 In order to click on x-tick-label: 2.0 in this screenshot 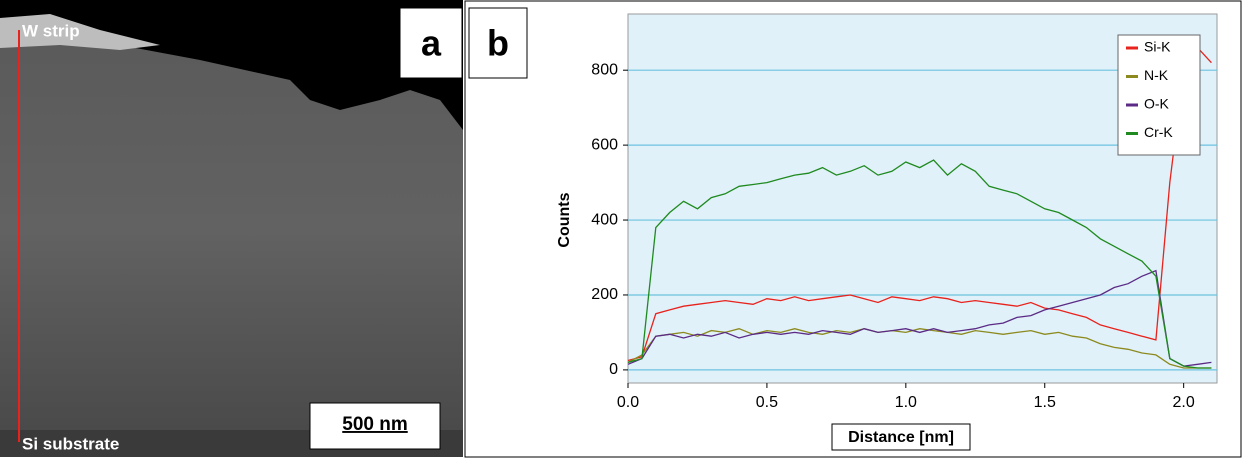, I will do `click(1184, 402)`.